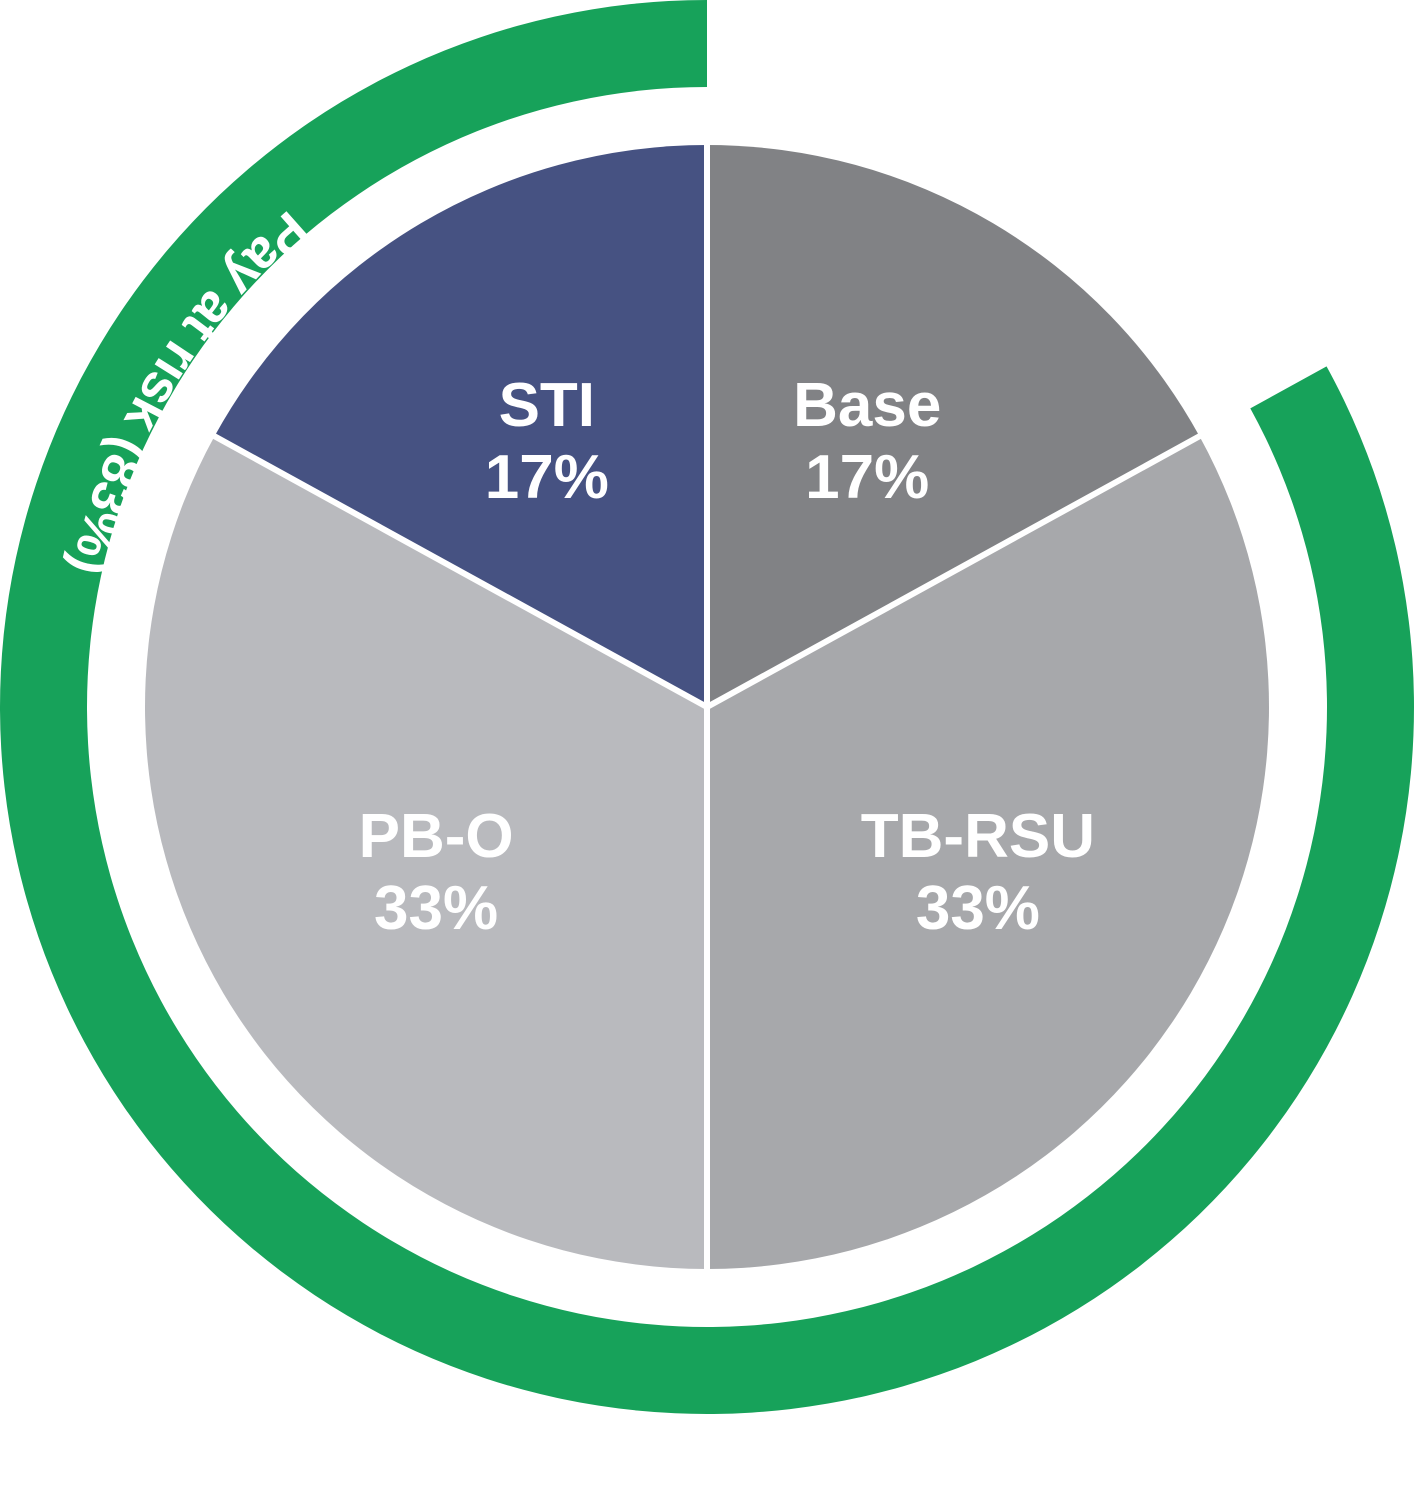  Describe the element at coordinates (461, 426) in the screenshot. I see `pie-slice-sti` at that location.